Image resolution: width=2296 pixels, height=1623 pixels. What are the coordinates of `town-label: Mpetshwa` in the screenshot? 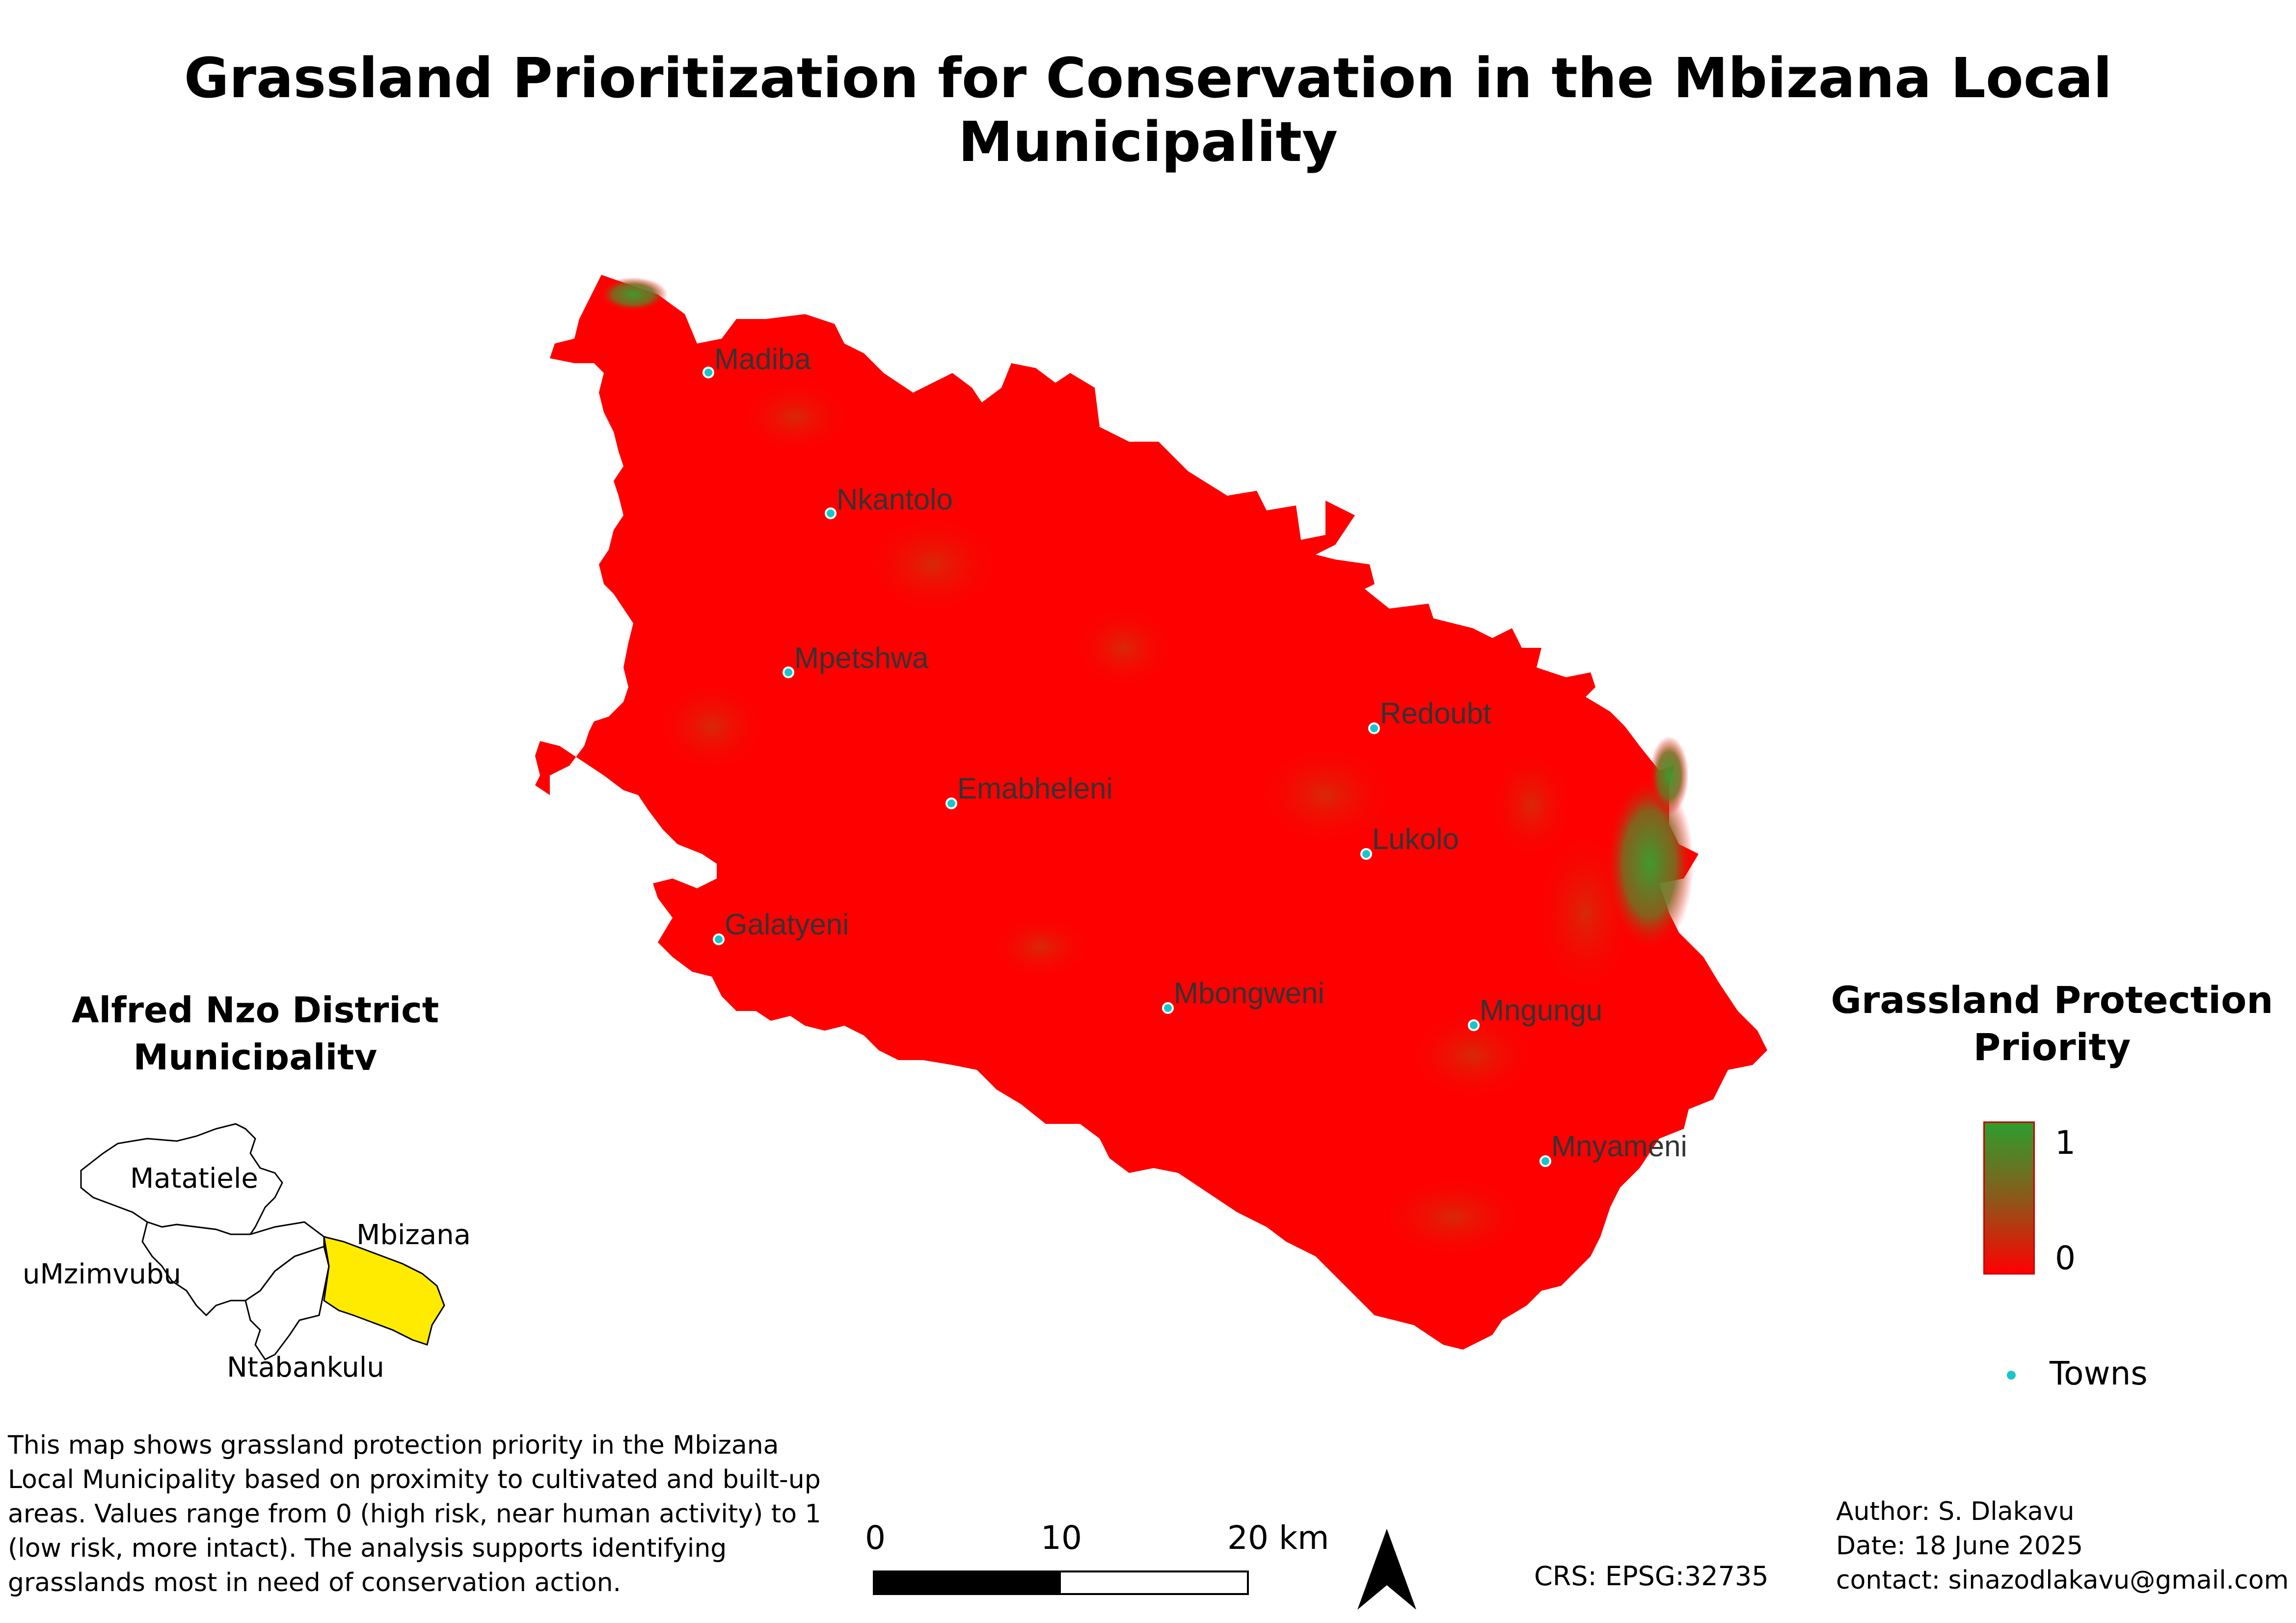 It's located at (861, 657).